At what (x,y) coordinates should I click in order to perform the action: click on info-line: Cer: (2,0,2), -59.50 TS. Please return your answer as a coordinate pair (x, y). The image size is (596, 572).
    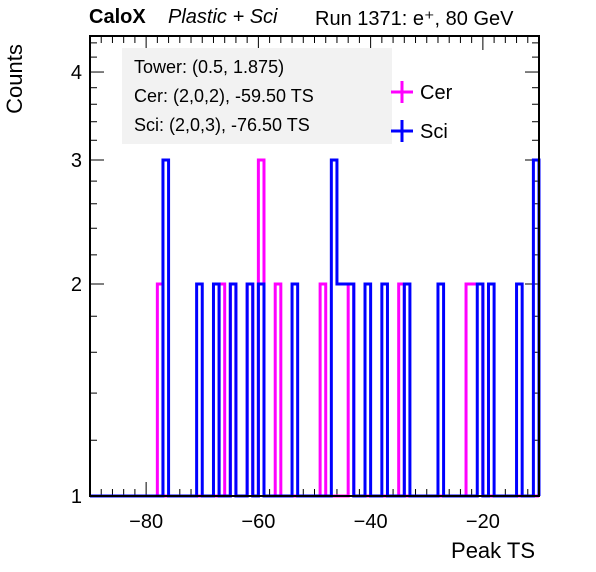
    Looking at the image, I should click on (224, 96).